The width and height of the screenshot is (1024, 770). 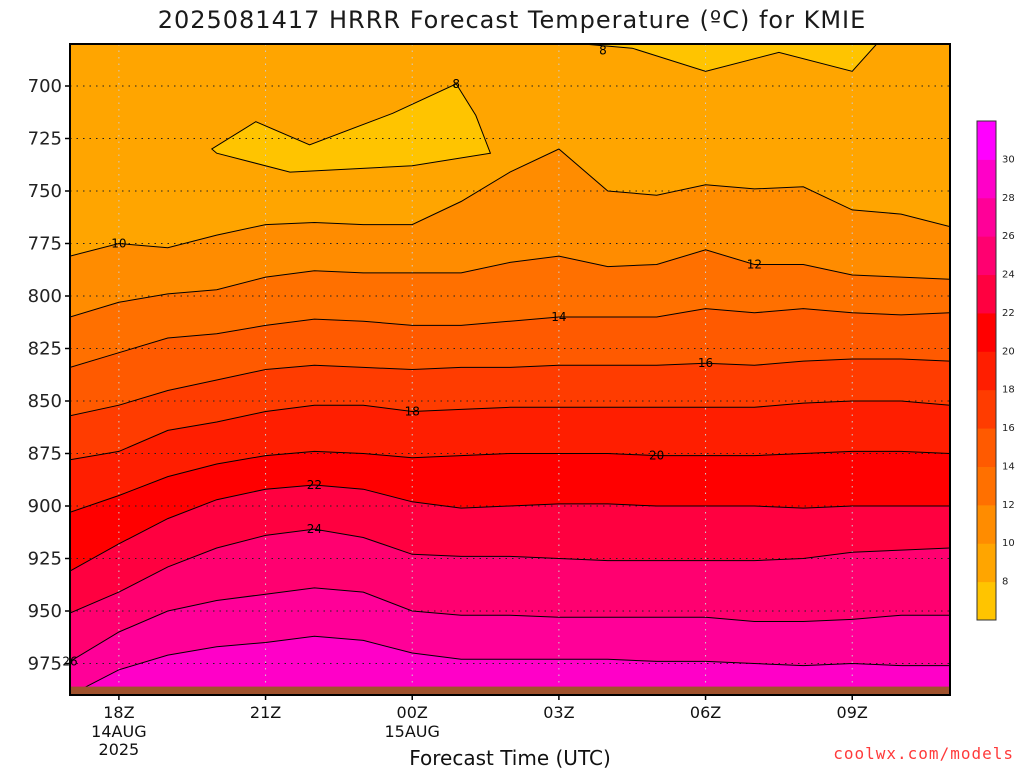 I want to click on x-tick-year: 2025, so click(x=119, y=749).